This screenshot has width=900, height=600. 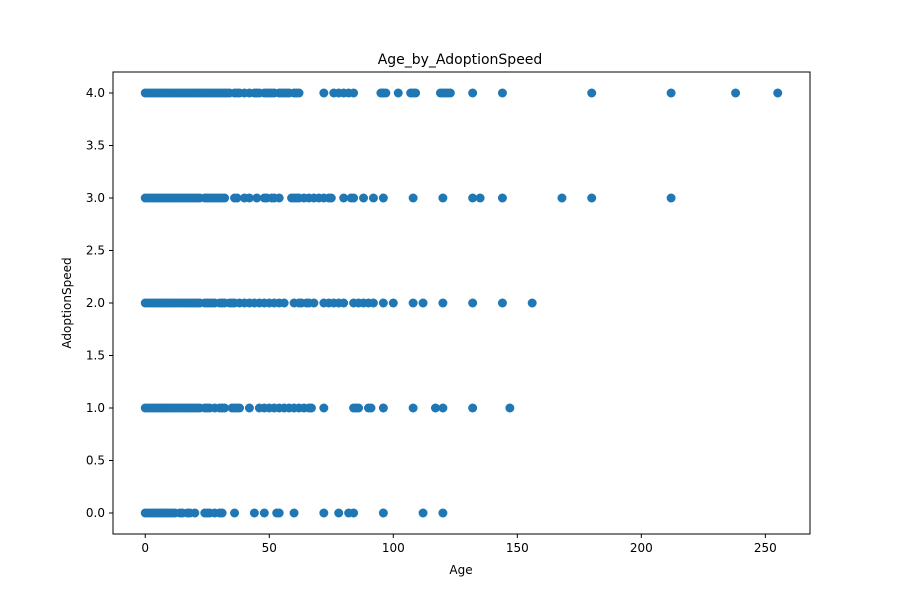 What do you see at coordinates (765, 548) in the screenshot?
I see `x-tick-label: 250` at bounding box center [765, 548].